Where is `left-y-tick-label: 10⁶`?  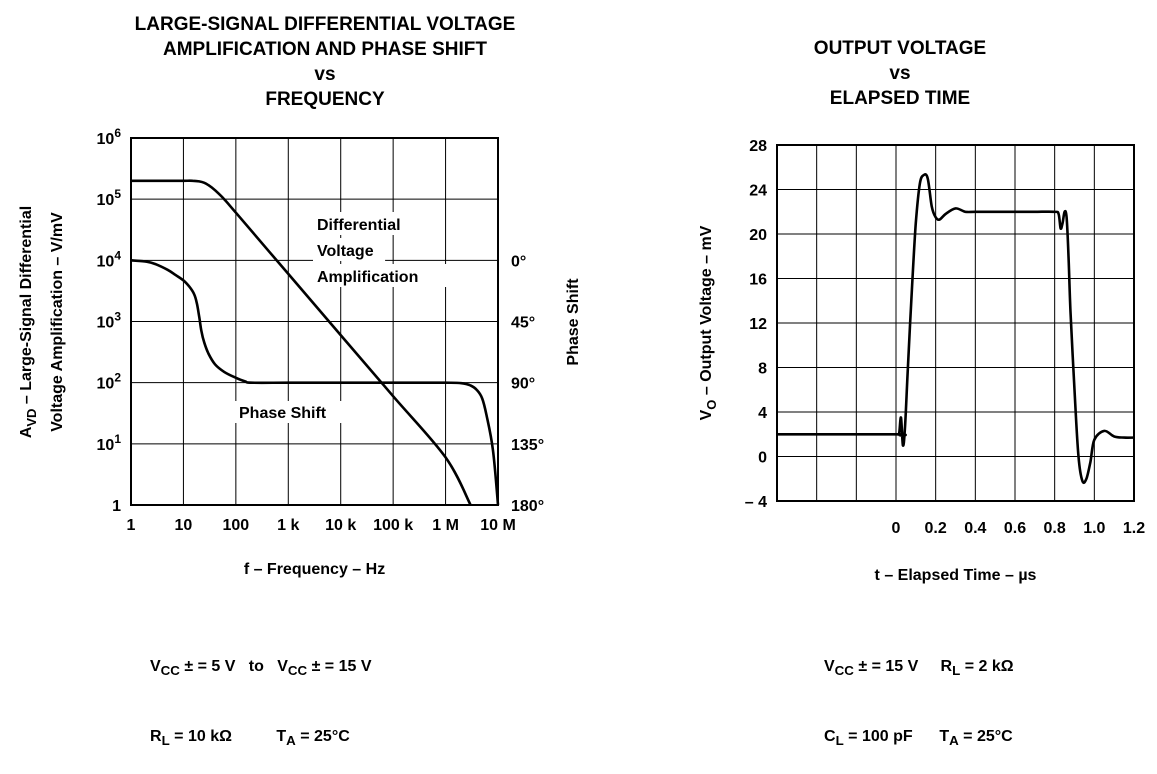
left-y-tick-label: 10⁶ is located at coordinates (109, 137).